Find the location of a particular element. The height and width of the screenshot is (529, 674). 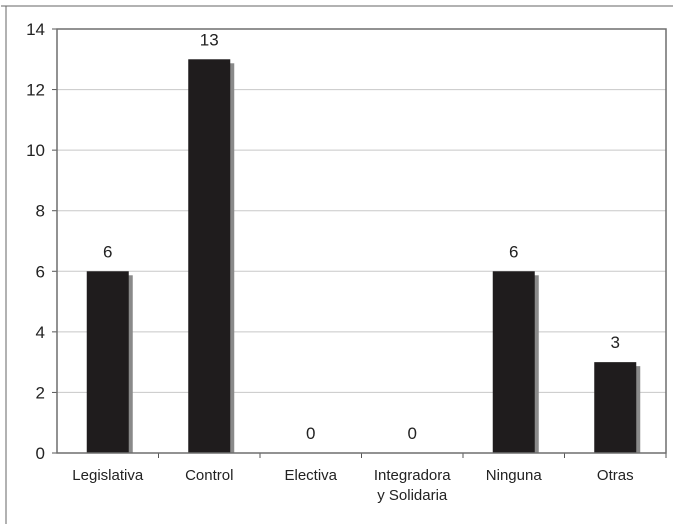

y-tick-label: 6 is located at coordinates (40, 271).